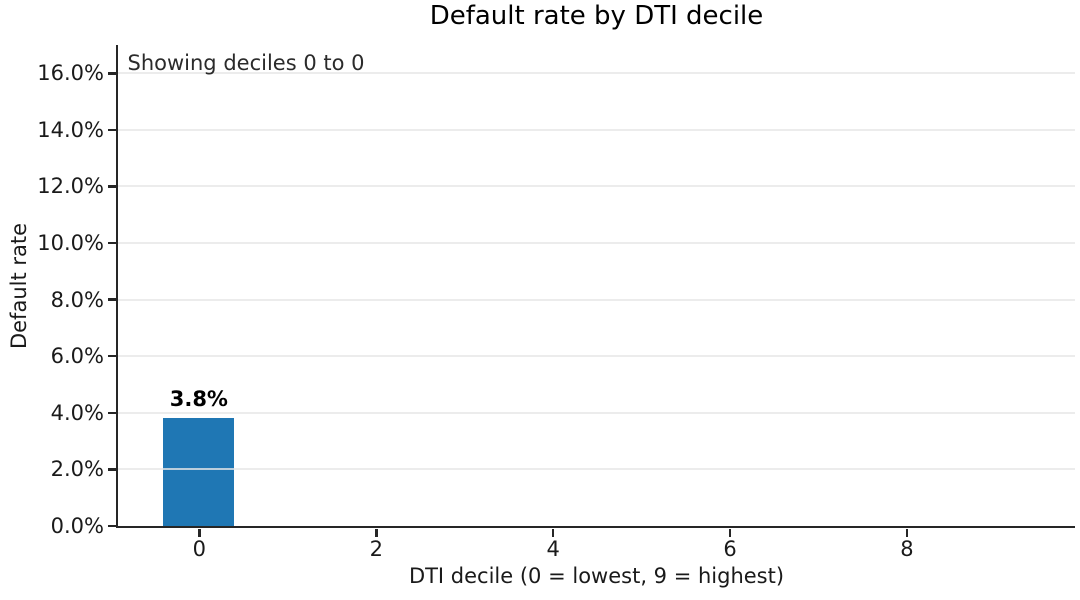  What do you see at coordinates (77, 469) in the screenshot?
I see `y-tick-label: 2.0%` at bounding box center [77, 469].